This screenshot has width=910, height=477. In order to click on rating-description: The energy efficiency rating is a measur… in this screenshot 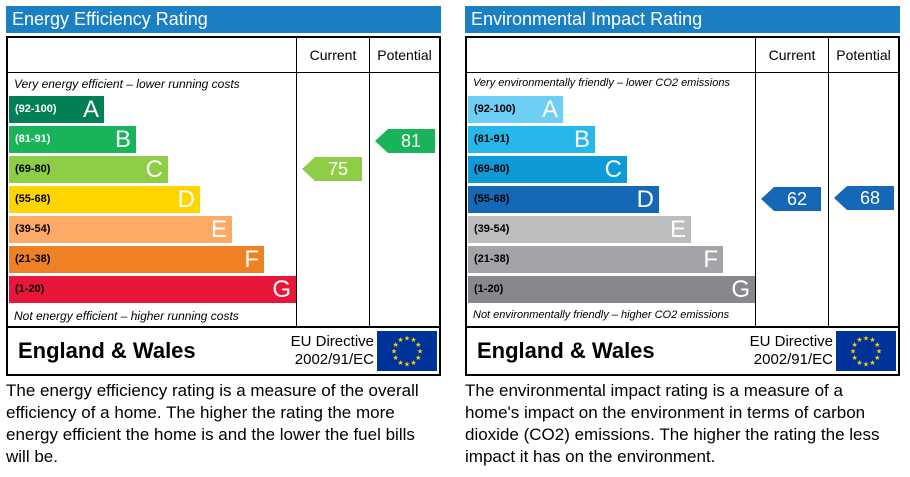, I will do `click(212, 423)`.